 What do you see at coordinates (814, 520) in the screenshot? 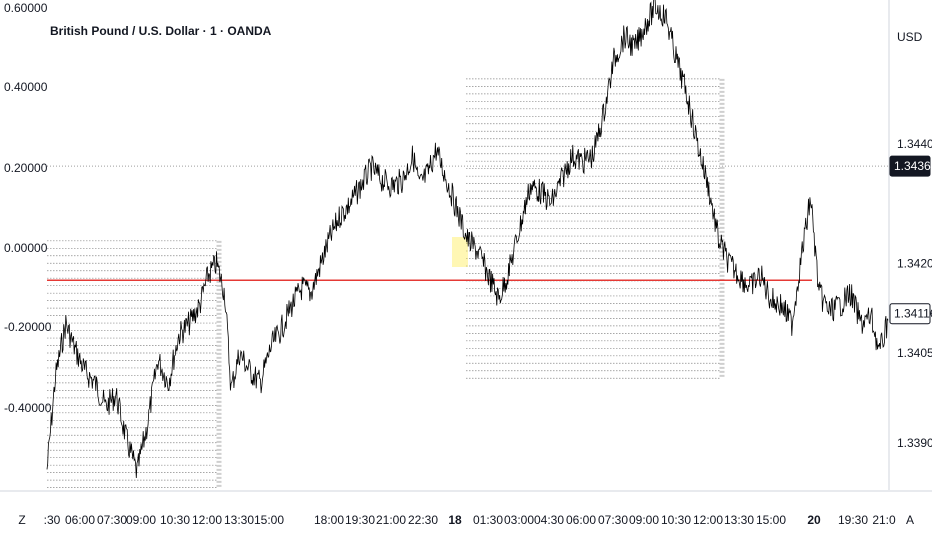
I see `time-tick-label: 20` at bounding box center [814, 520].